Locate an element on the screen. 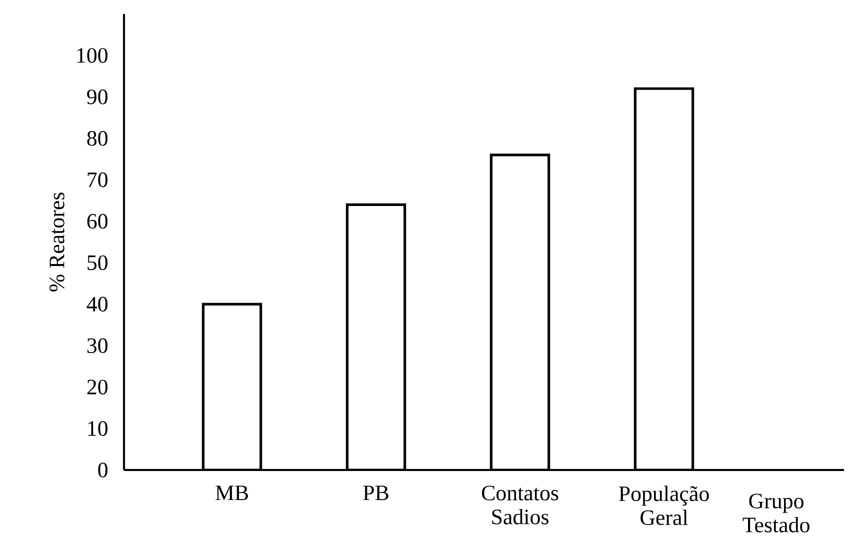  y-tick-label: 70 is located at coordinates (98, 180).